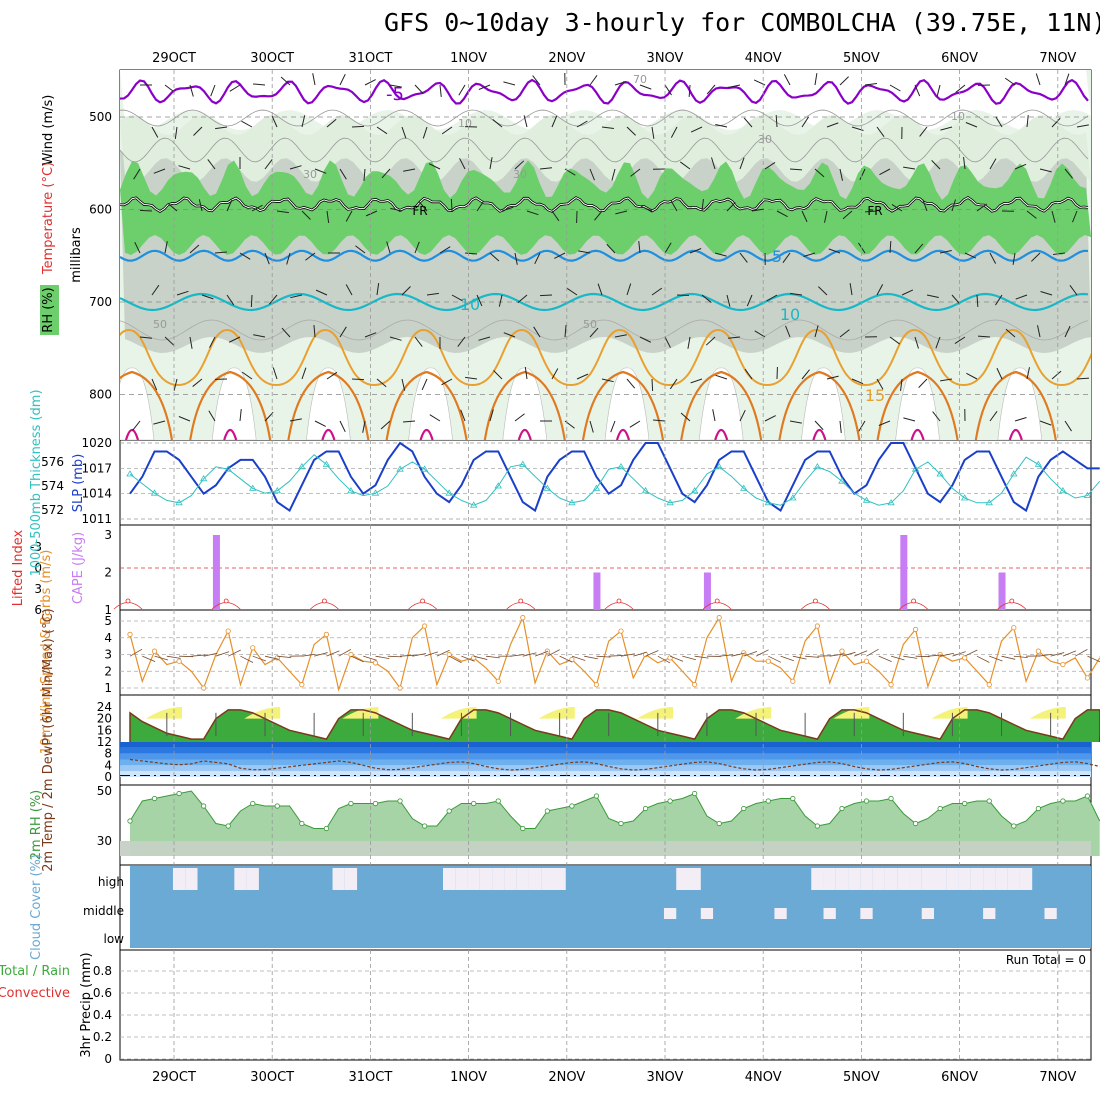  Describe the element at coordinates (38, 589) in the screenshot. I see `li-tick: 3` at that location.